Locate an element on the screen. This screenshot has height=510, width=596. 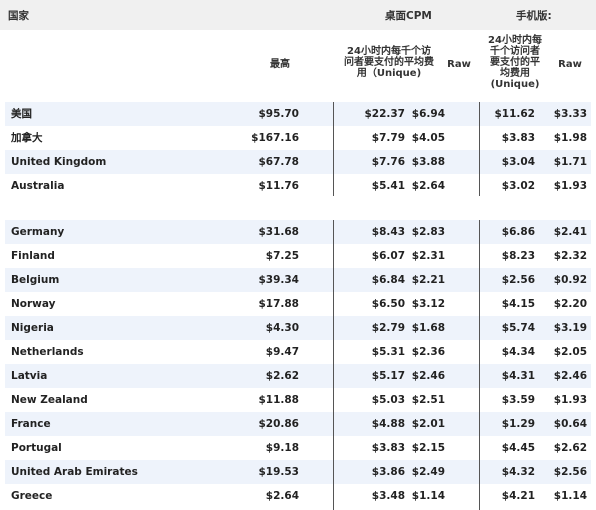
country-column-header: 国家 is located at coordinates (18, 16).